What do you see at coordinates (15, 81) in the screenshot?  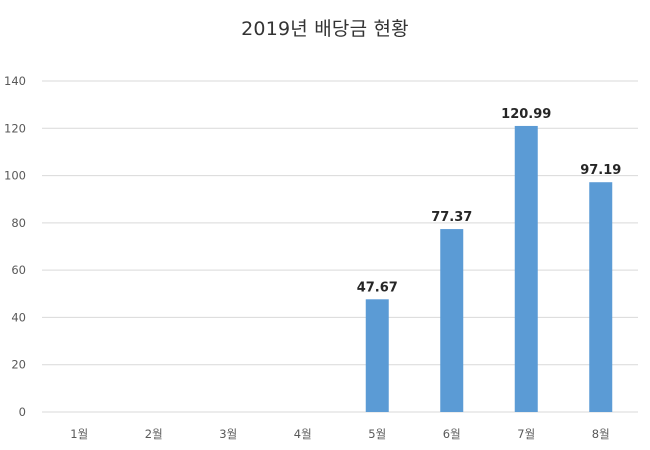 I see `y-tick-label: 140` at bounding box center [15, 81].